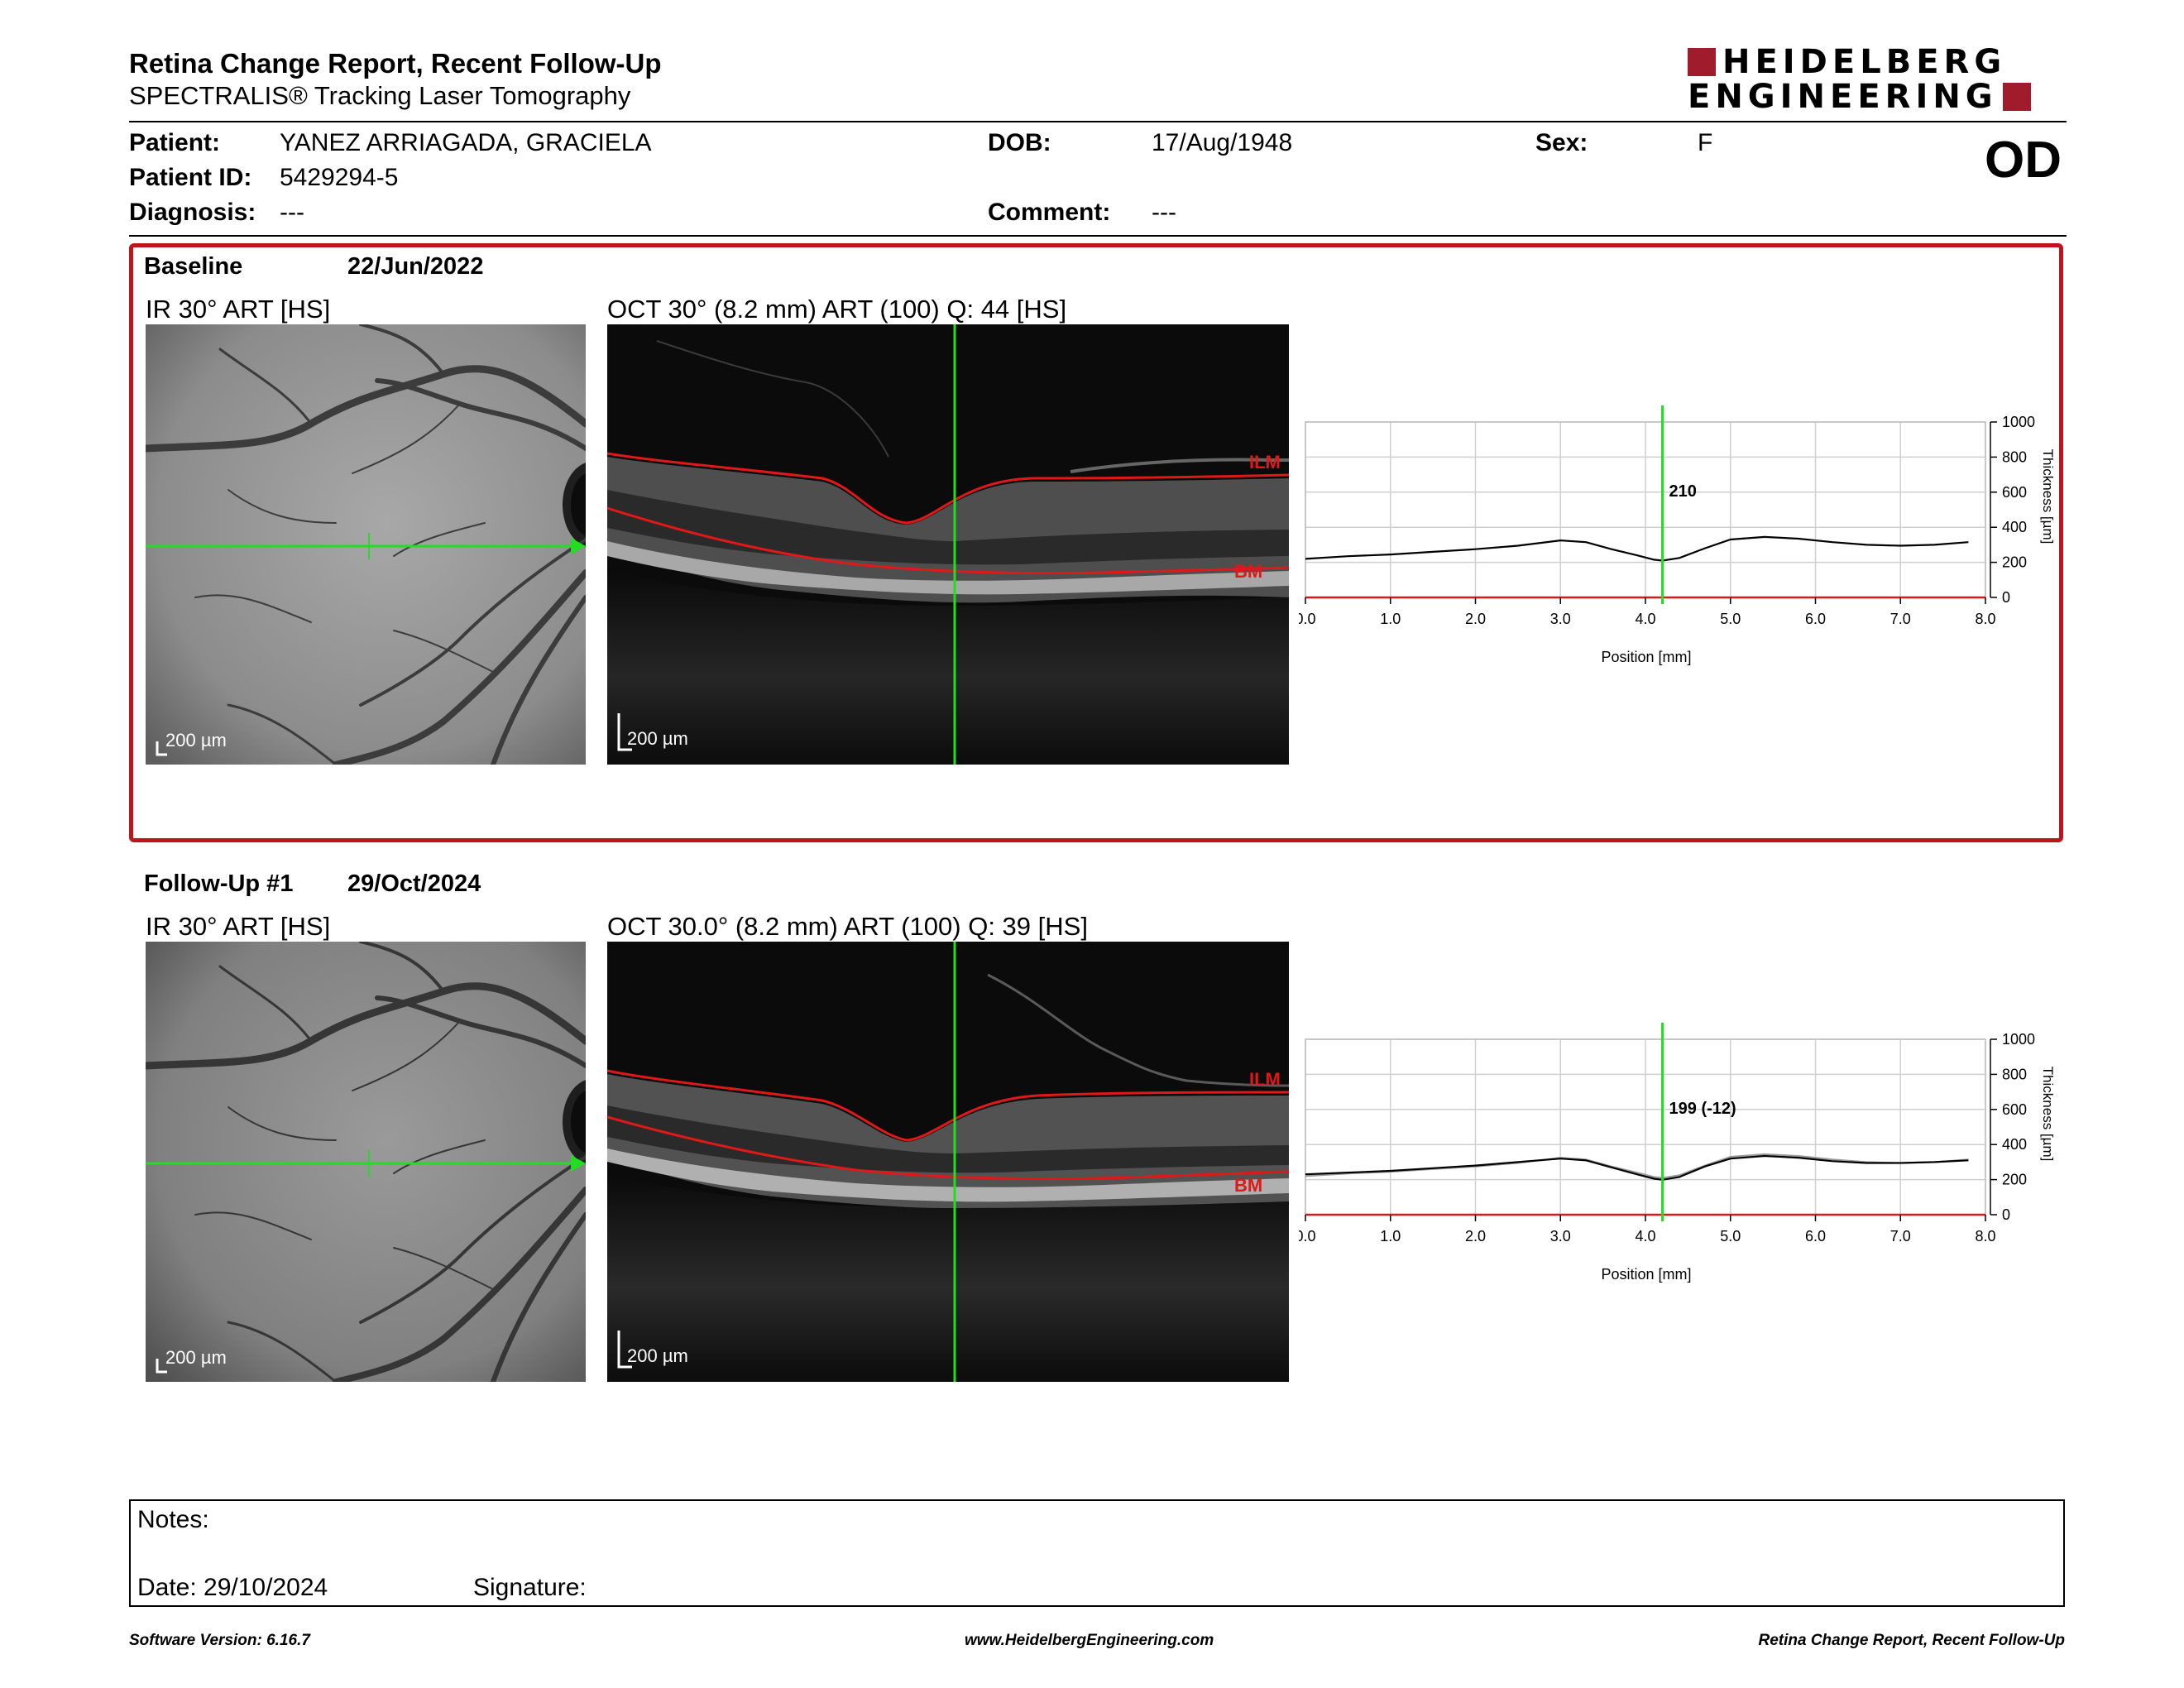 The width and height of the screenshot is (2184, 1688). Describe the element at coordinates (1702, 1109) in the screenshot. I see `followup-thickness-readout: 199 (-12)` at that location.